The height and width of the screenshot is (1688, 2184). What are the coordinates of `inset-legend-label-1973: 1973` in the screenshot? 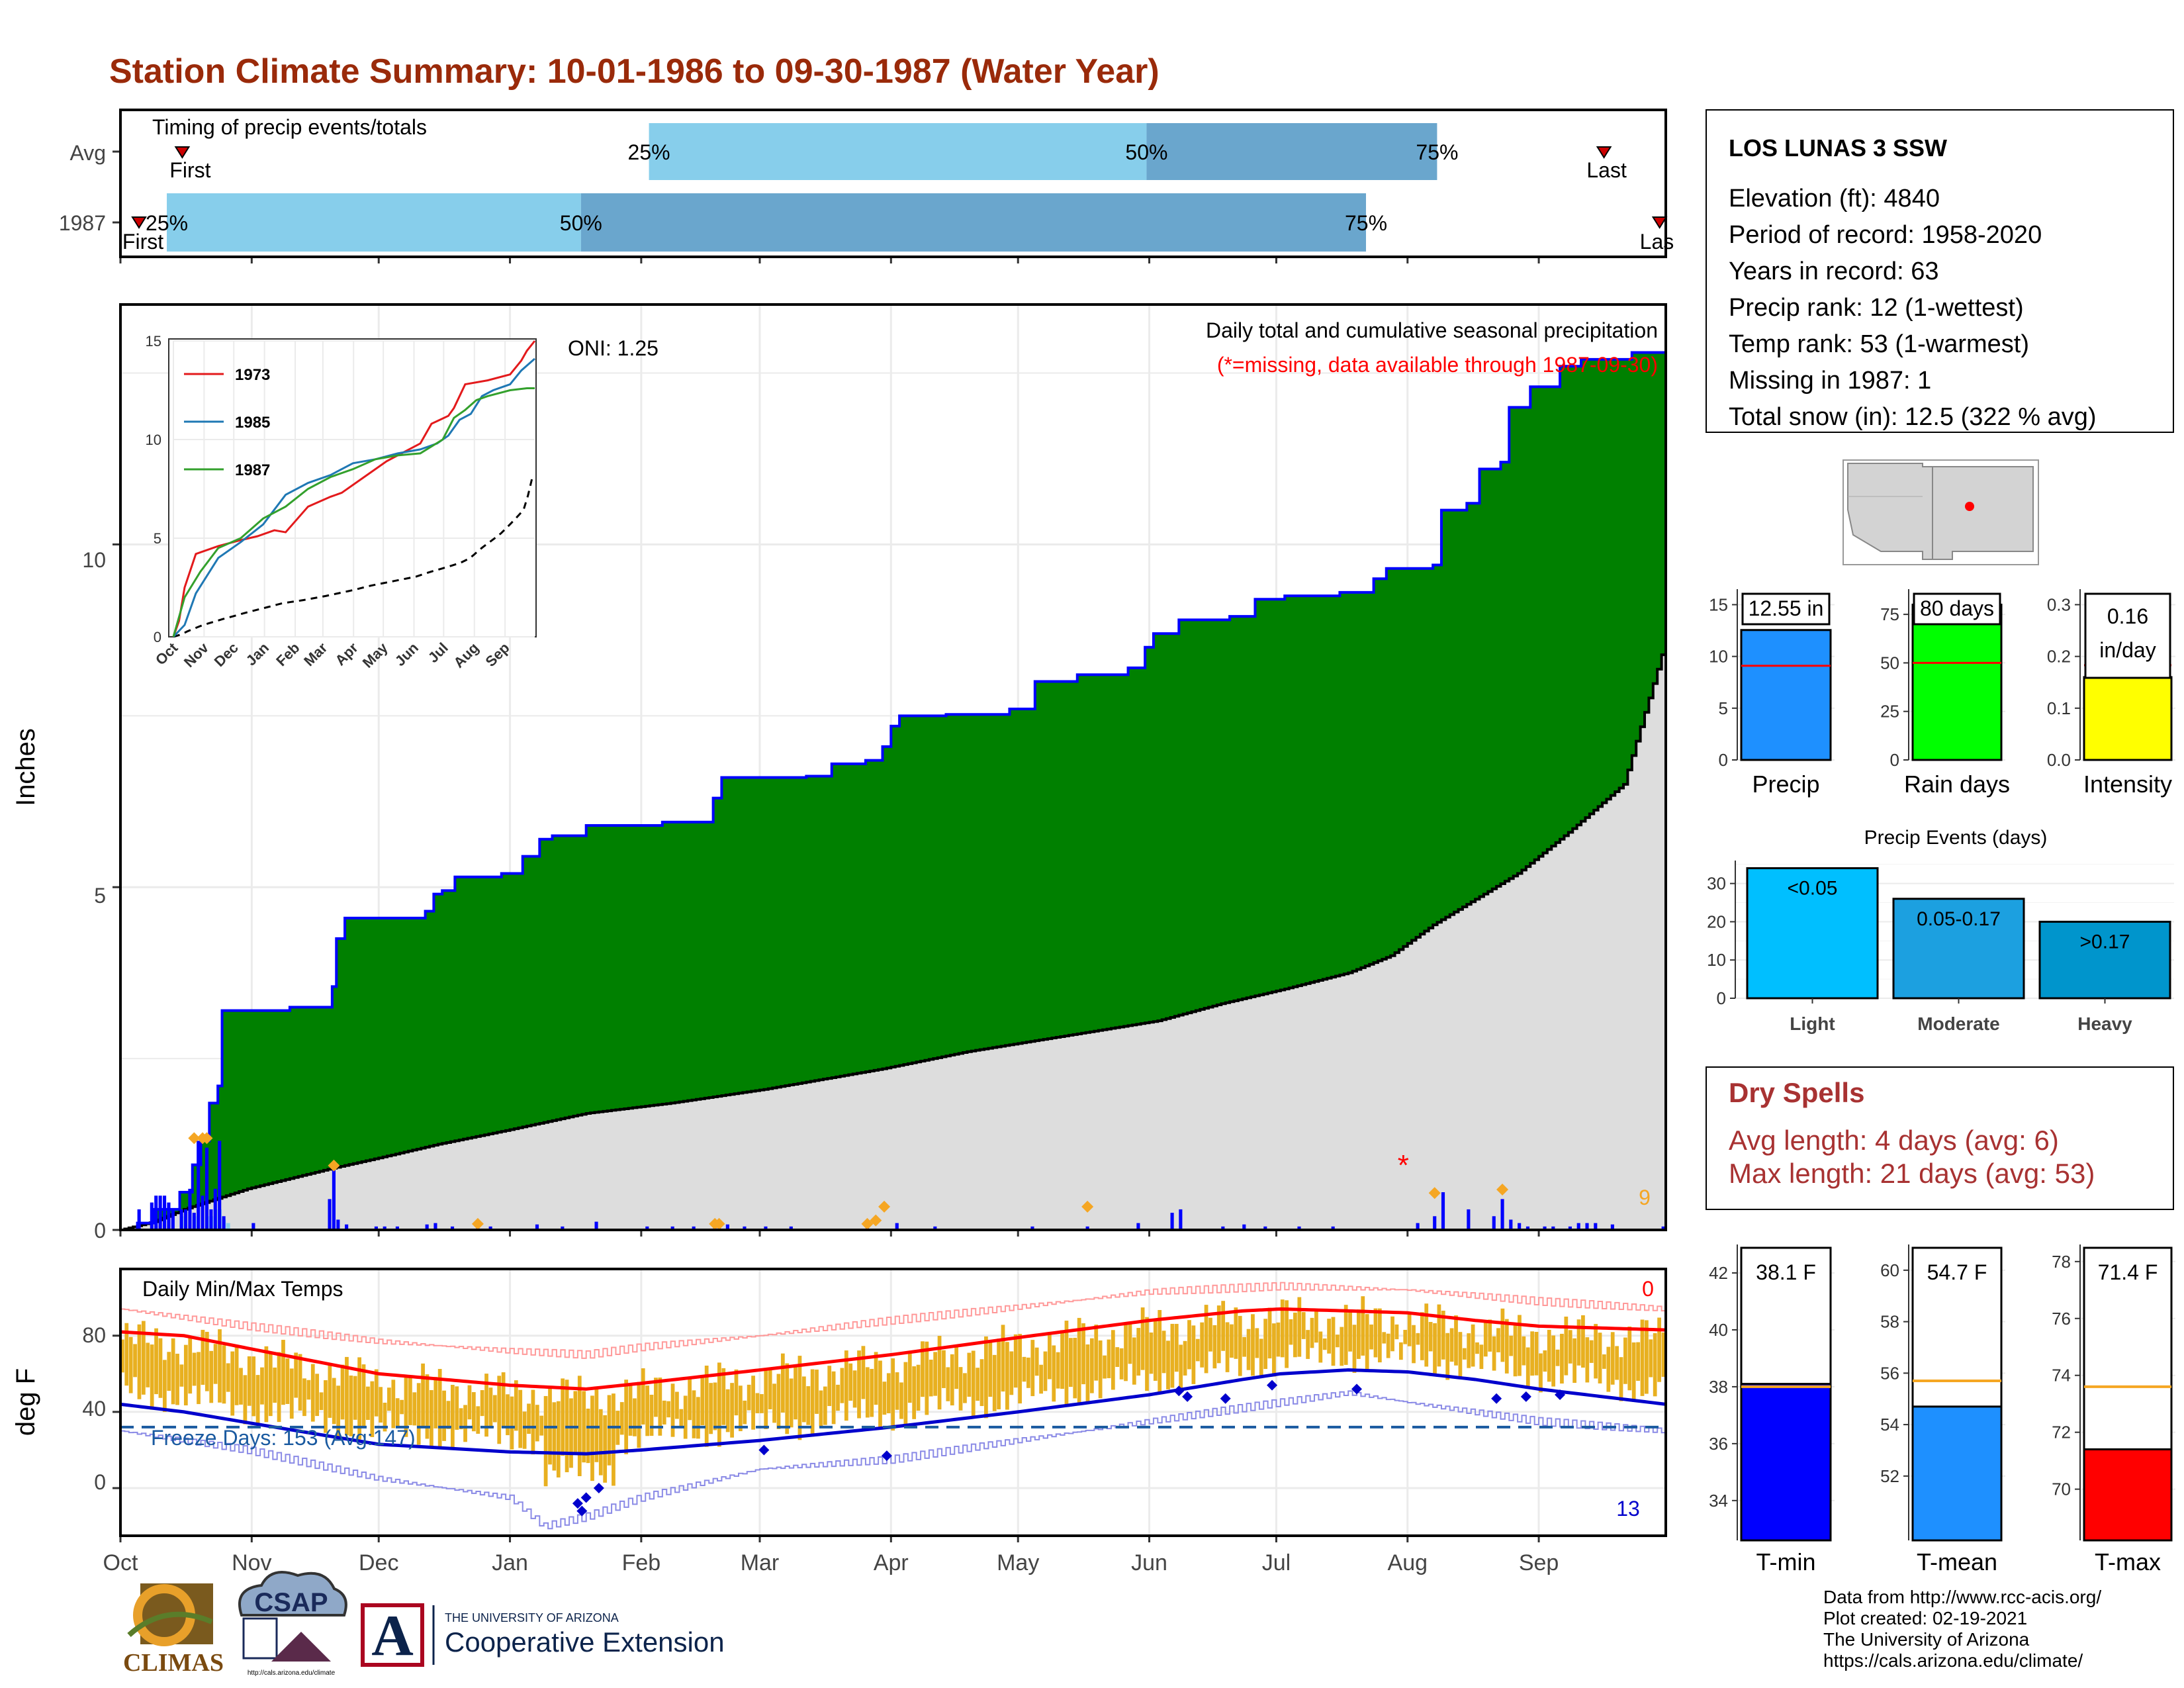 It's located at (252, 375).